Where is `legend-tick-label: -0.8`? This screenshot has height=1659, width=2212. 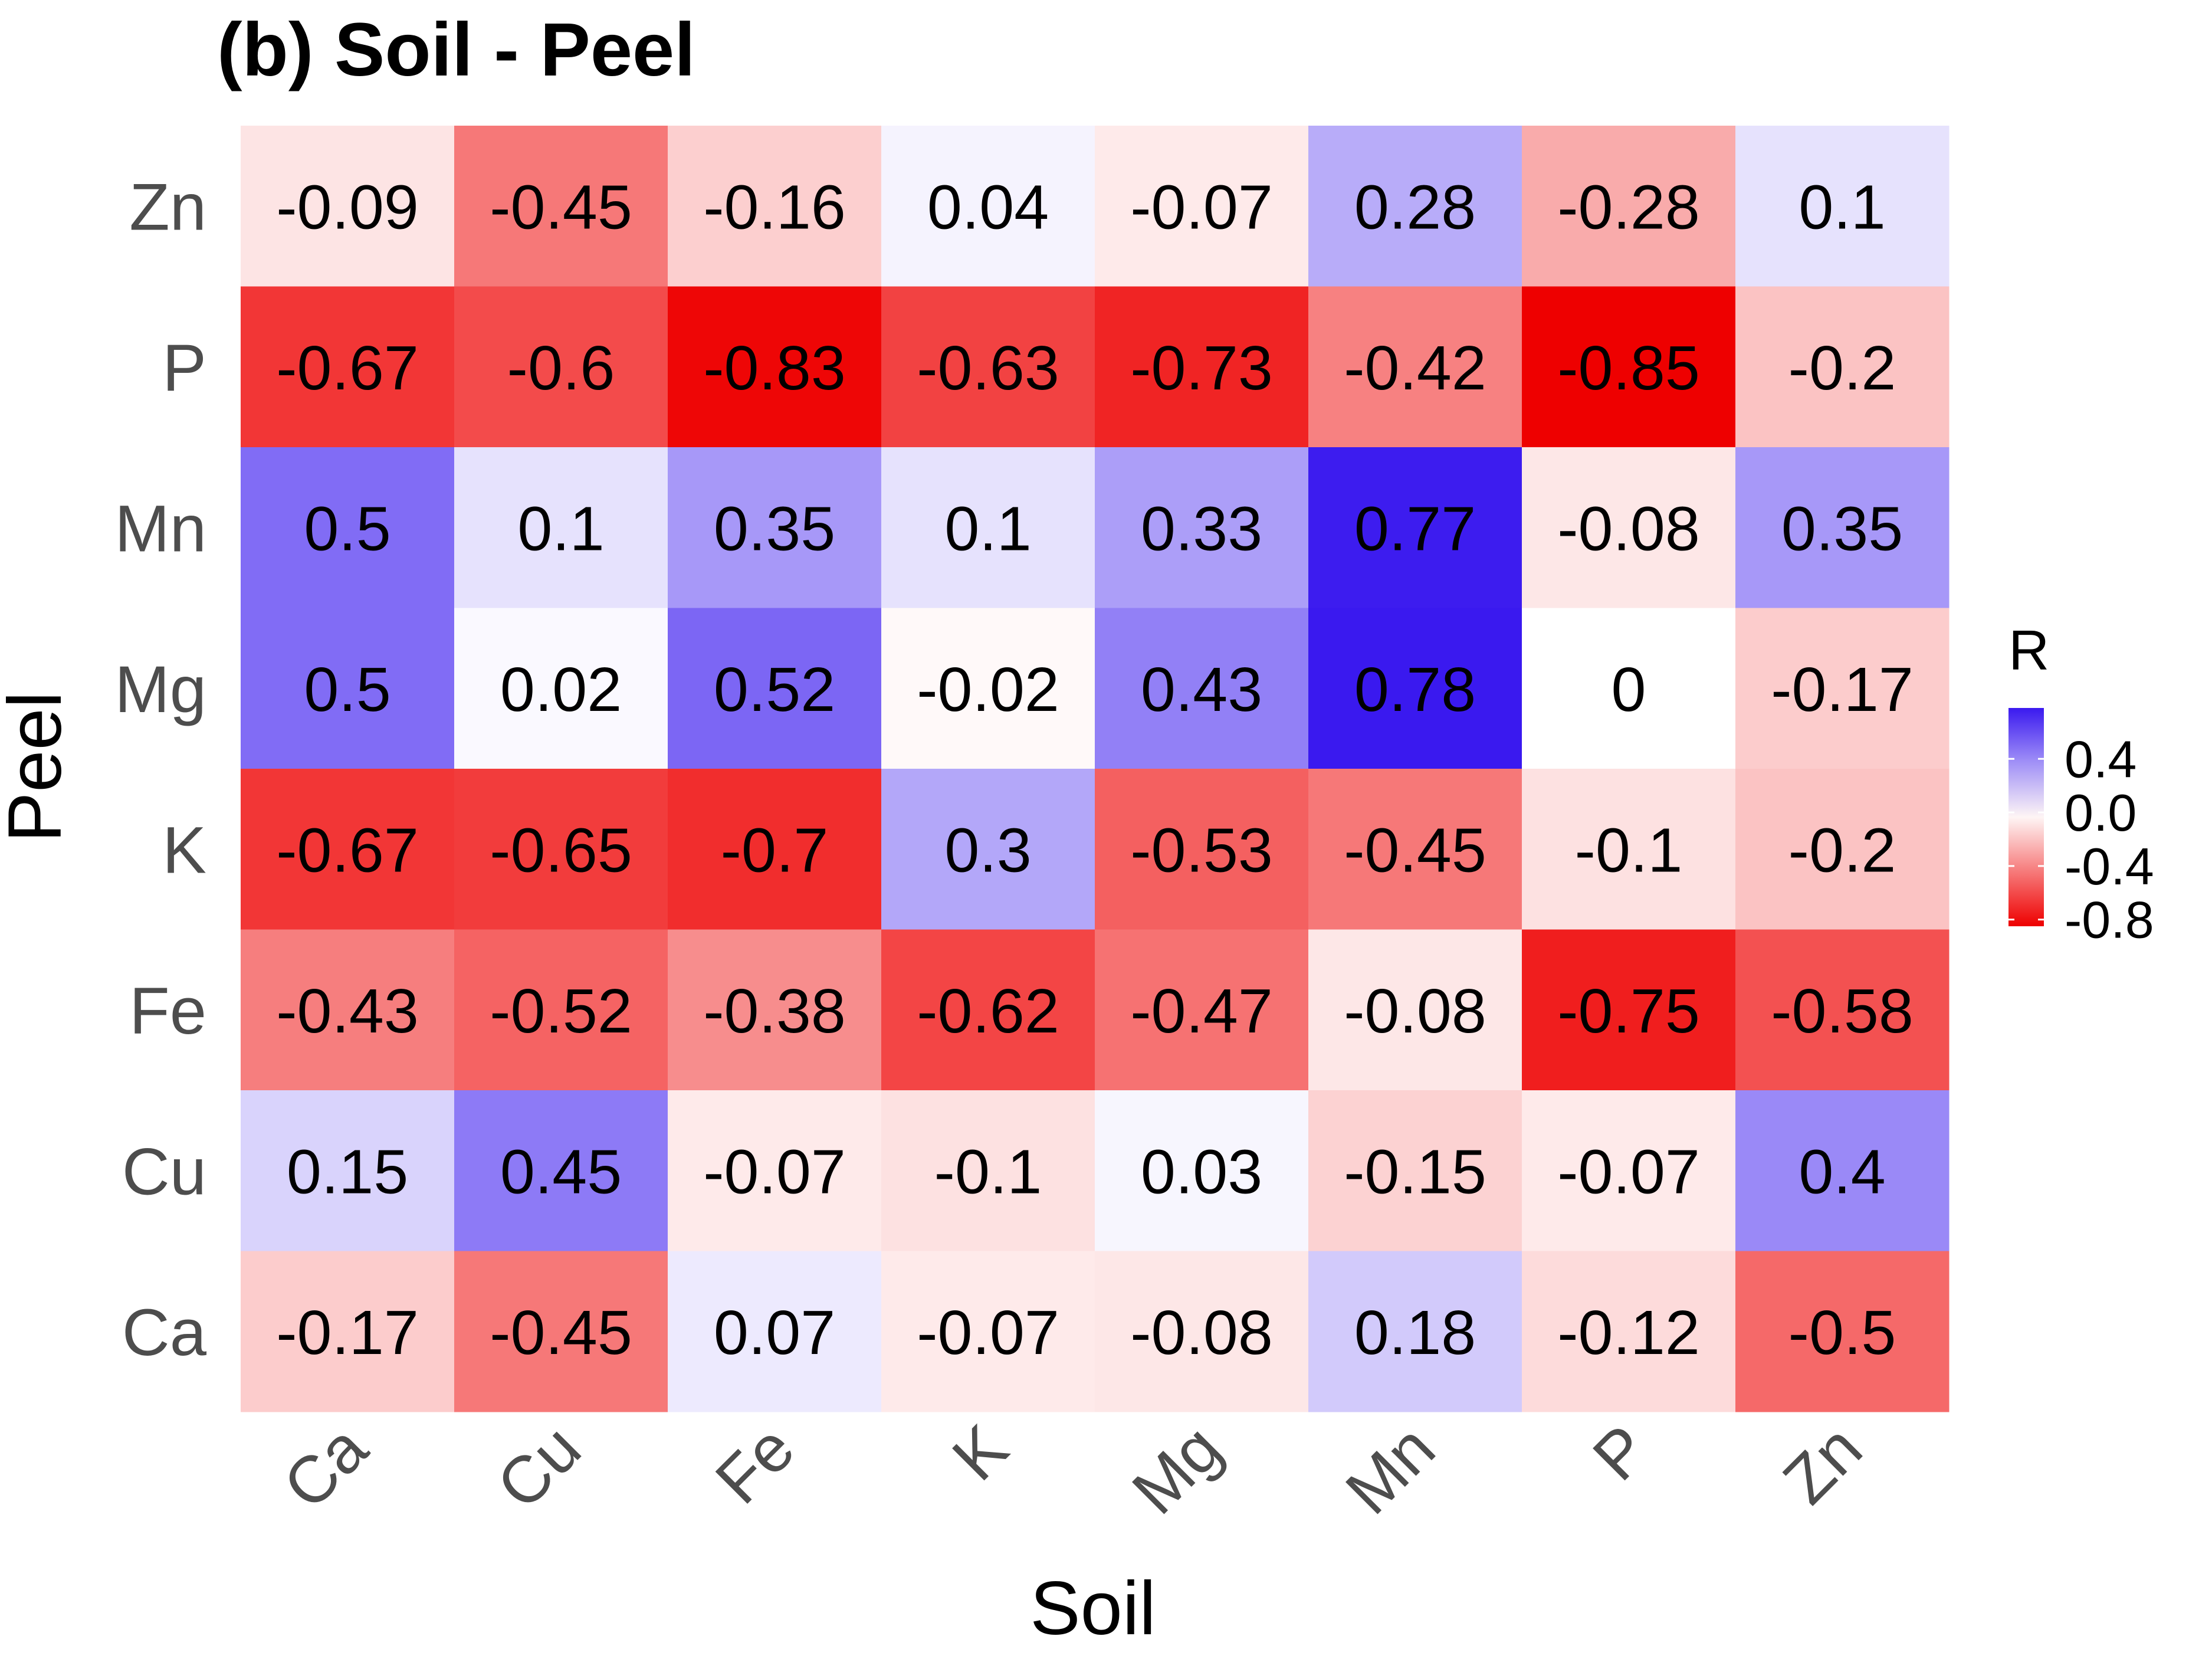
legend-tick-label: -0.8 is located at coordinates (2109, 920).